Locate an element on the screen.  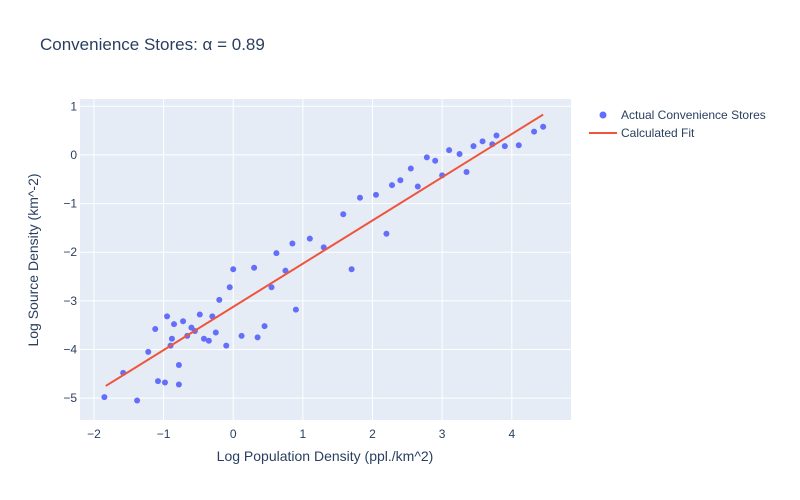
x-axis-title: Log Population Density (ppl./km^2) is located at coordinates (325, 456).